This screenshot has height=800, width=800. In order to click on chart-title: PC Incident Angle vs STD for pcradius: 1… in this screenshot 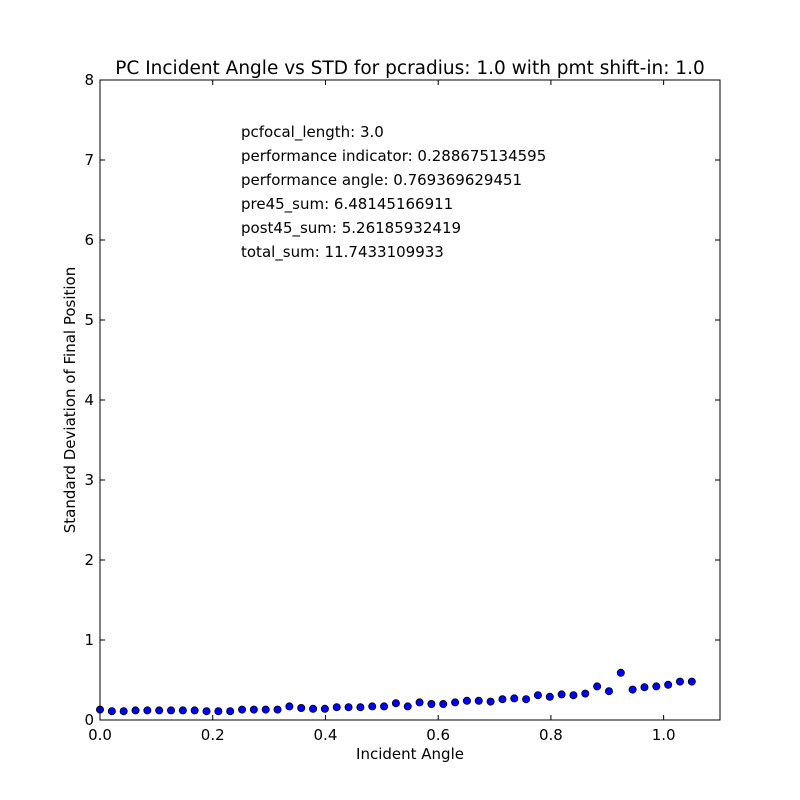, I will do `click(409, 68)`.